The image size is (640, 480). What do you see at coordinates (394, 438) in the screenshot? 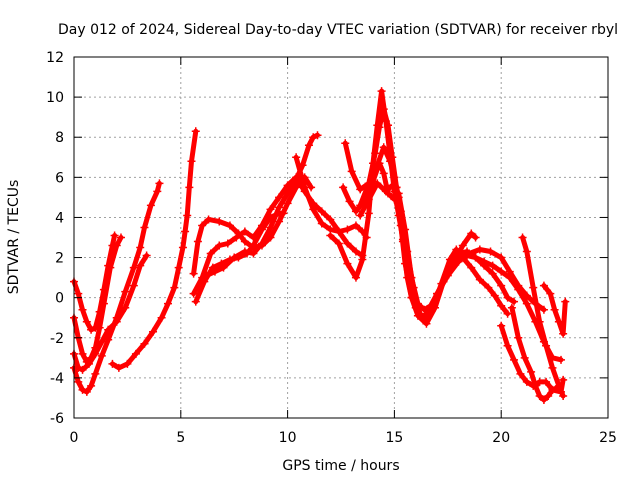
I see `x-tick-label: 15` at bounding box center [394, 438].